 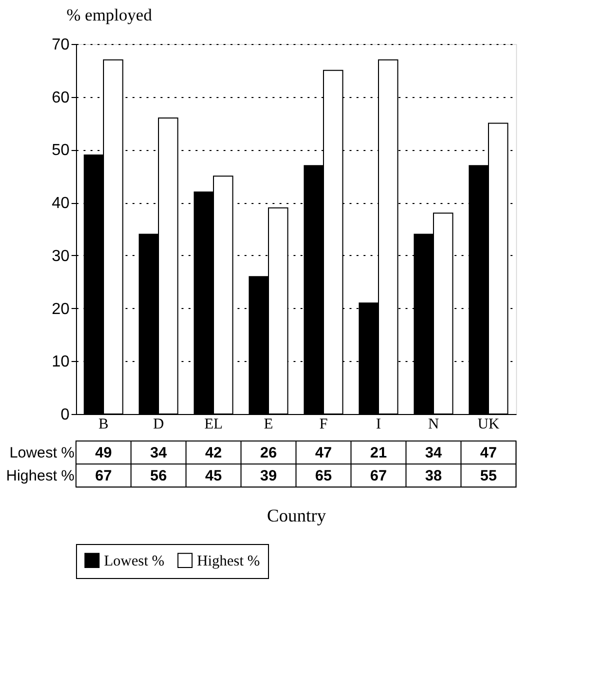 What do you see at coordinates (40, 476) in the screenshot?
I see `text: Highest %` at bounding box center [40, 476].